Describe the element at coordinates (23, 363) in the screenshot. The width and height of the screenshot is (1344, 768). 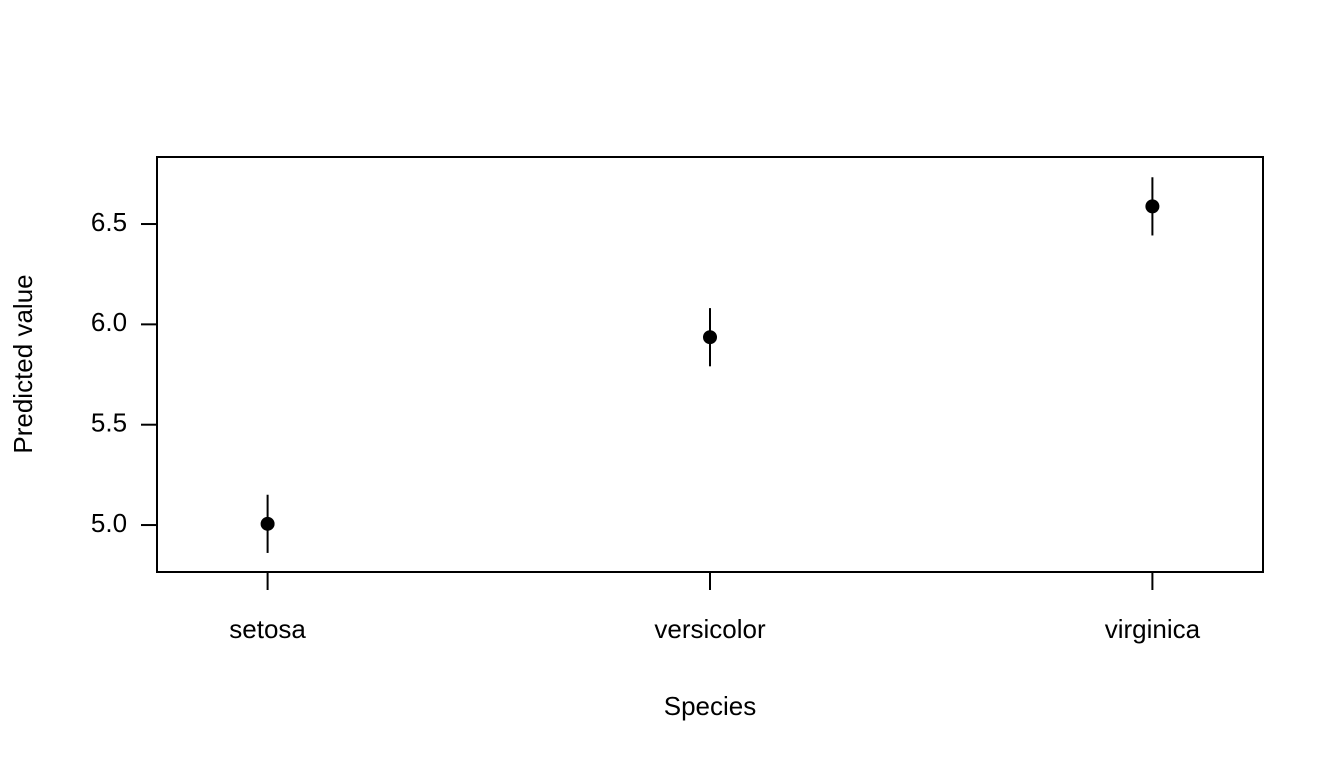
I see `y-axis-title: Predicted value` at that location.